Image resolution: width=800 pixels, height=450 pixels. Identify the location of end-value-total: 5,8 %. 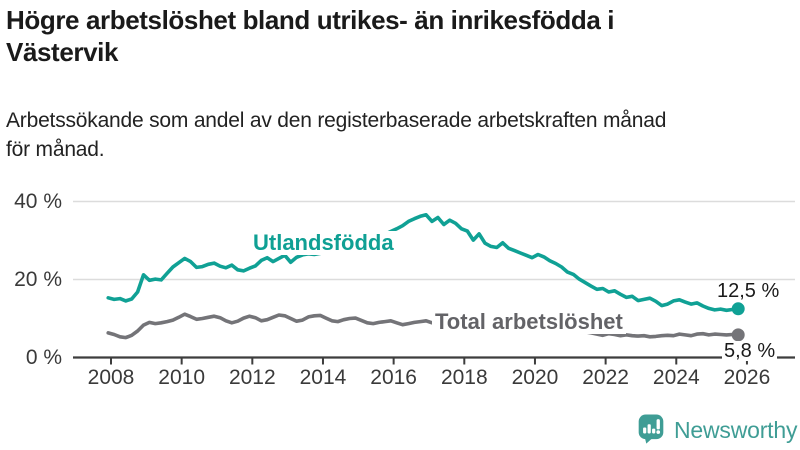
(750, 351).